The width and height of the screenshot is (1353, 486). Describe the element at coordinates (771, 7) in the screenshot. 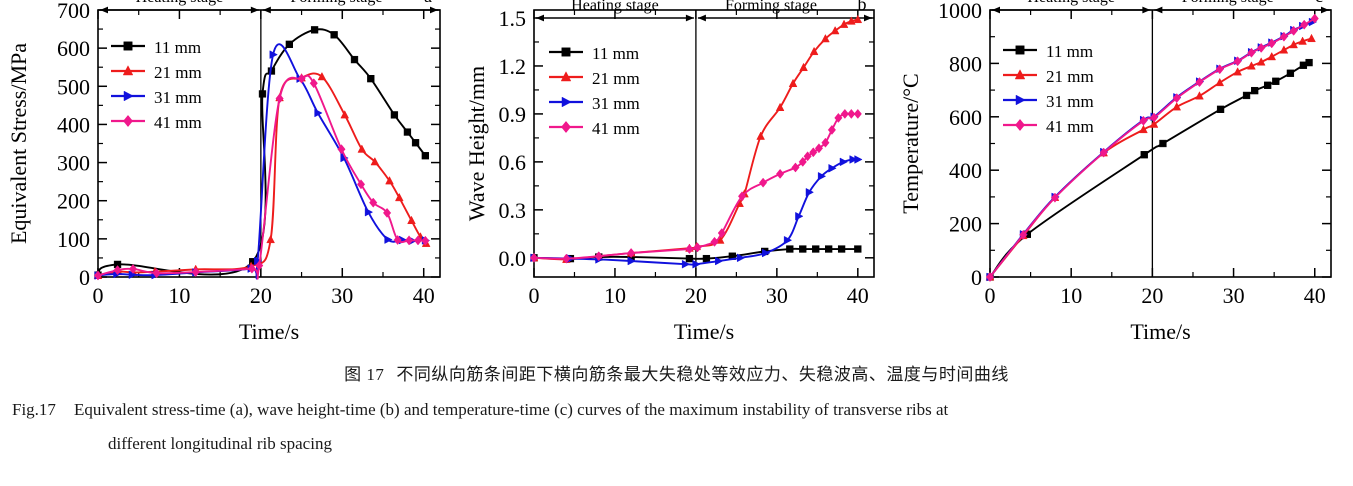

I see `forming-stage-label: Forming stage` at that location.